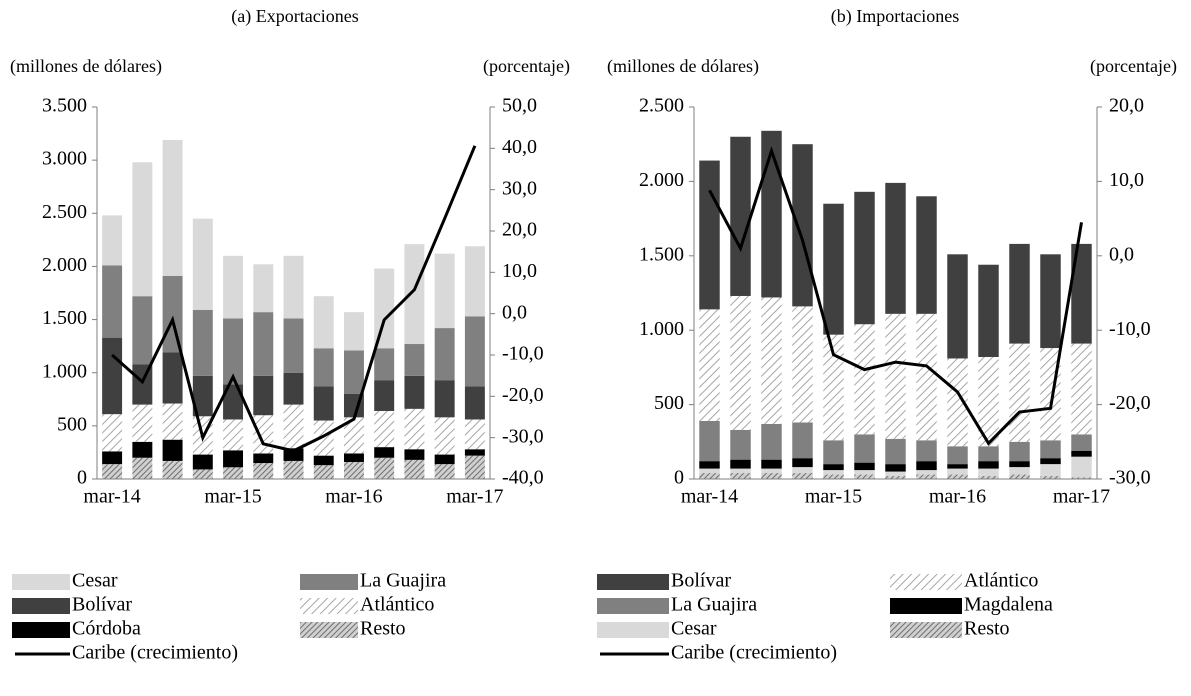 The width and height of the screenshot is (1191, 696). Describe the element at coordinates (754, 653) in the screenshot. I see `legend-label: Caribe (crecimiento)` at that location.